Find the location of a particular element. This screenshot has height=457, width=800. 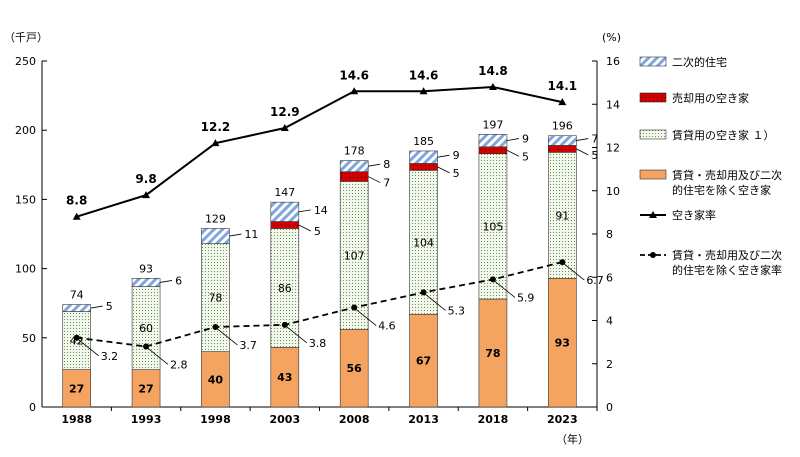

legend-other-vacant-swatch is located at coordinates (653, 174).